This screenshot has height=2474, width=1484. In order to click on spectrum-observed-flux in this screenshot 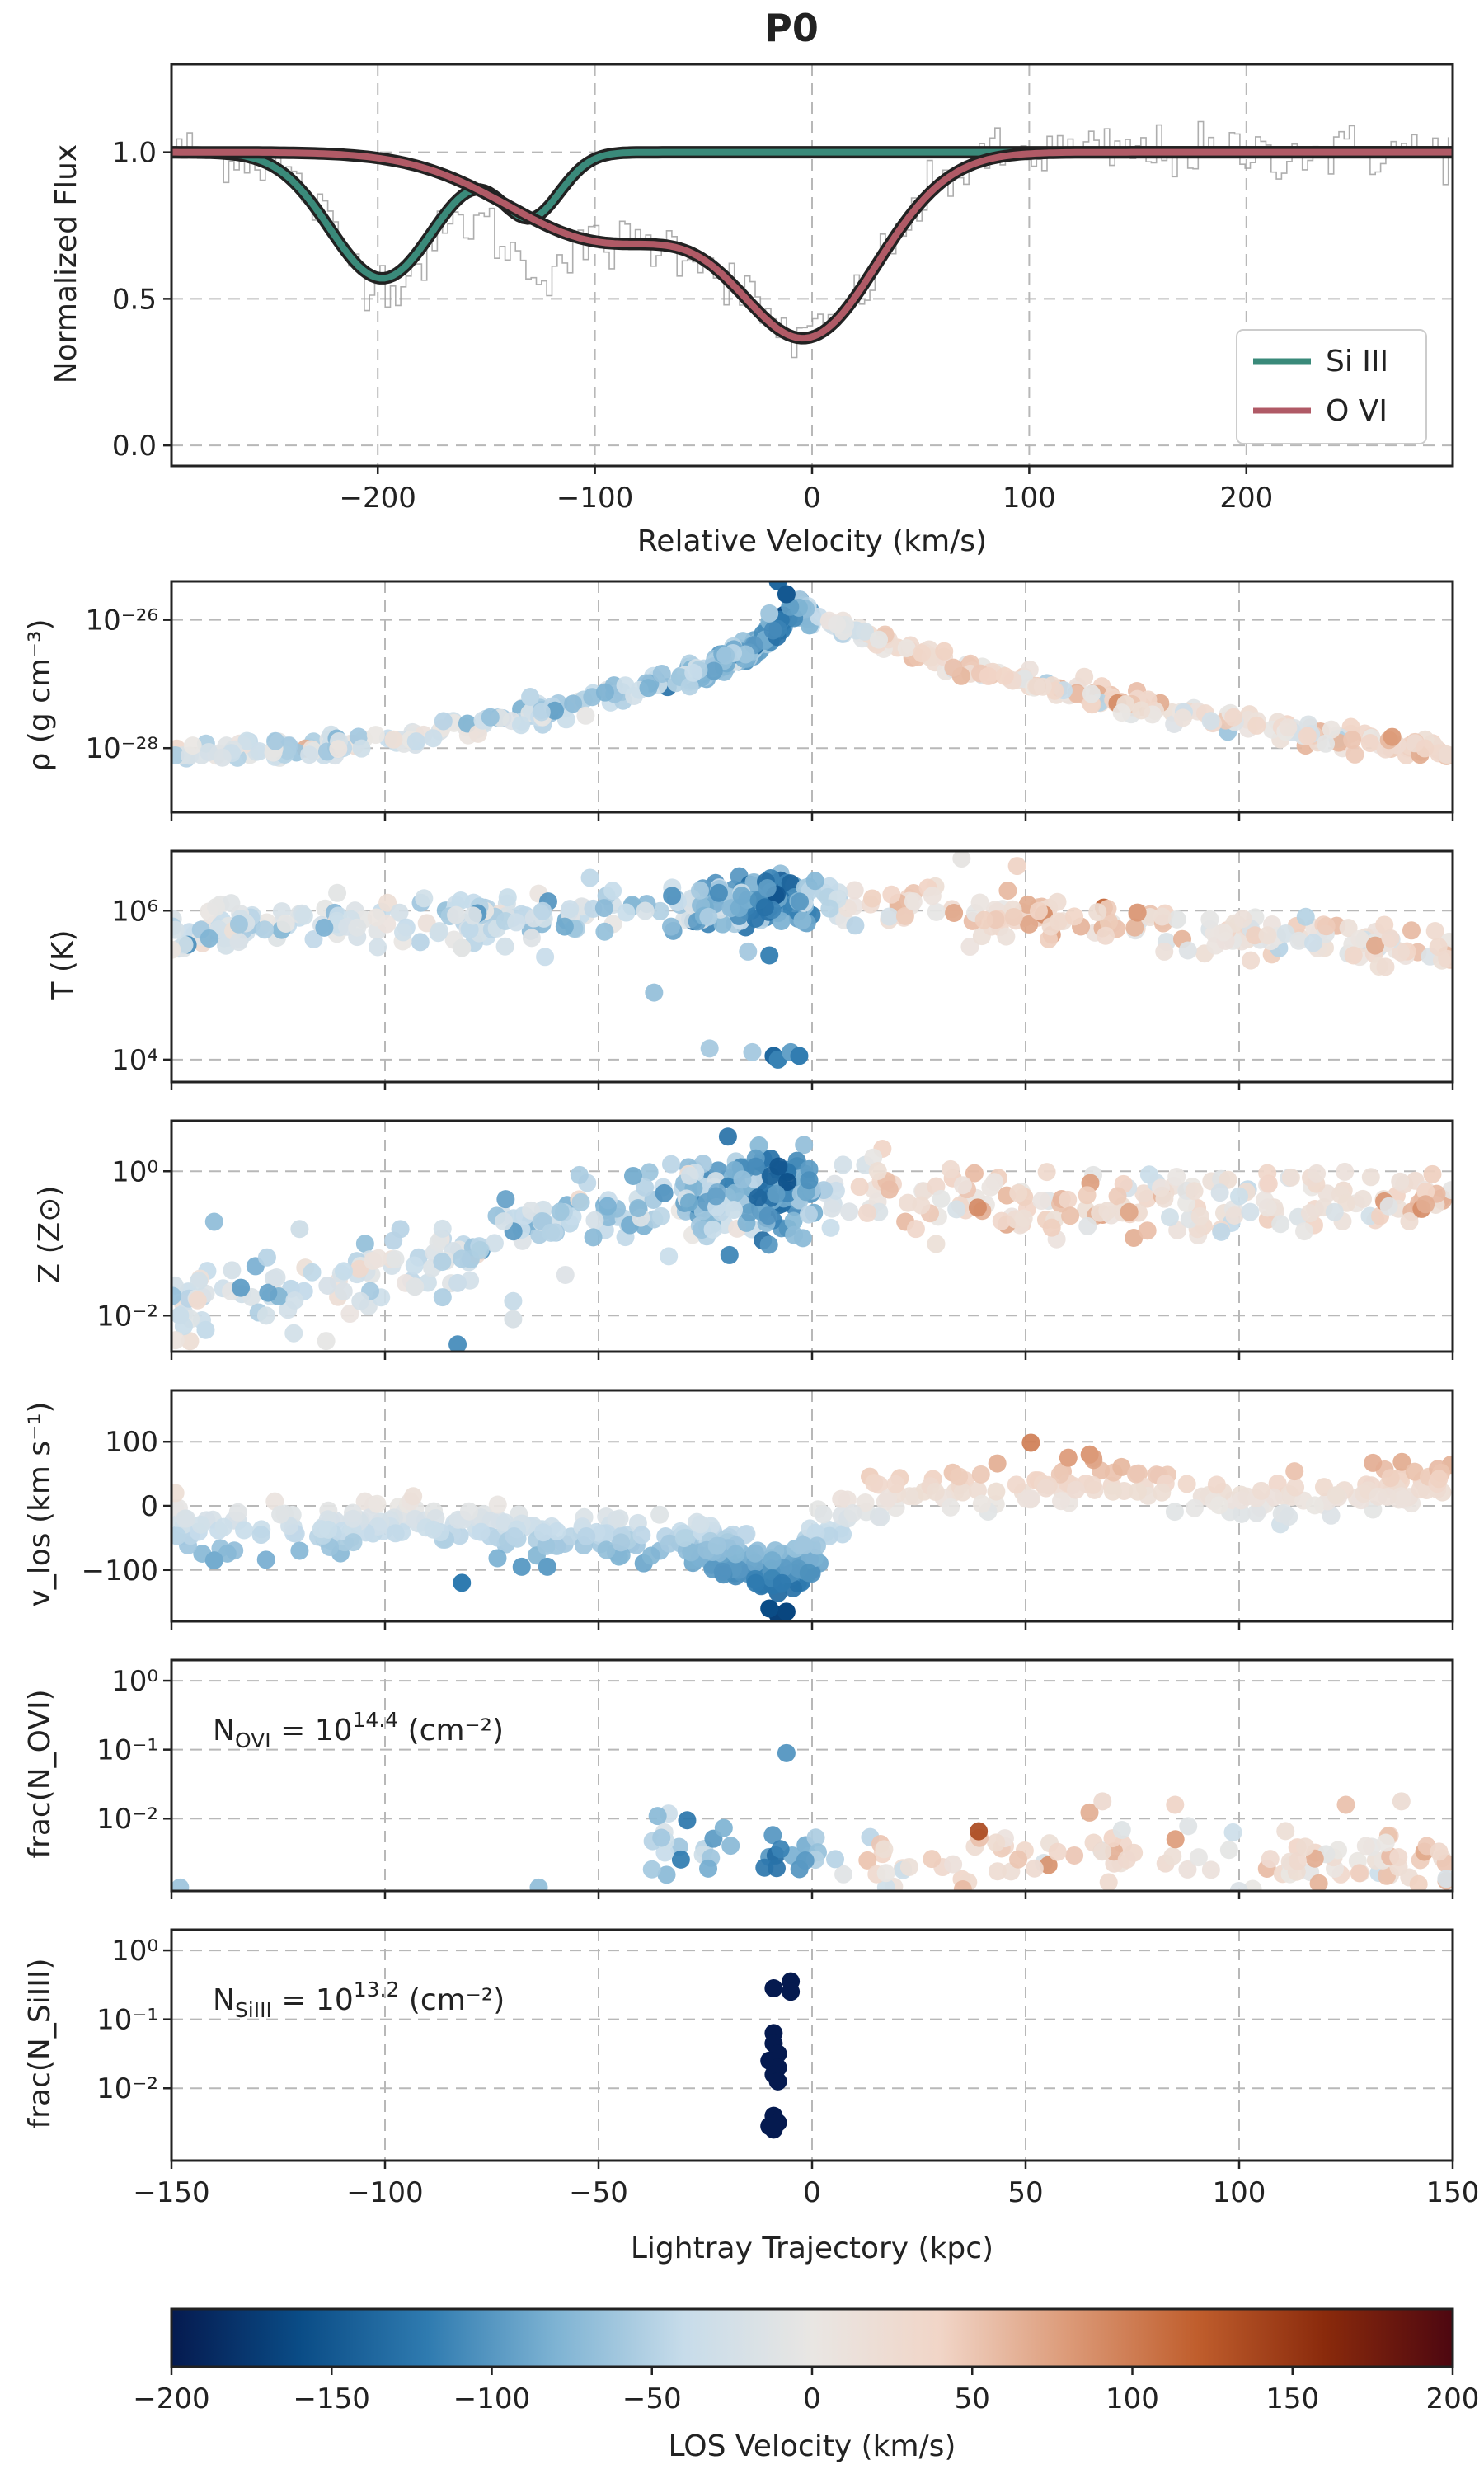, I will do `click(810, 239)`.